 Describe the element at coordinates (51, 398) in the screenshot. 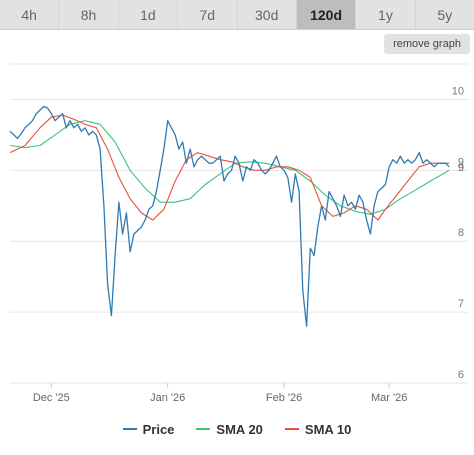

I see `x-tick-label: Dec '25` at that location.